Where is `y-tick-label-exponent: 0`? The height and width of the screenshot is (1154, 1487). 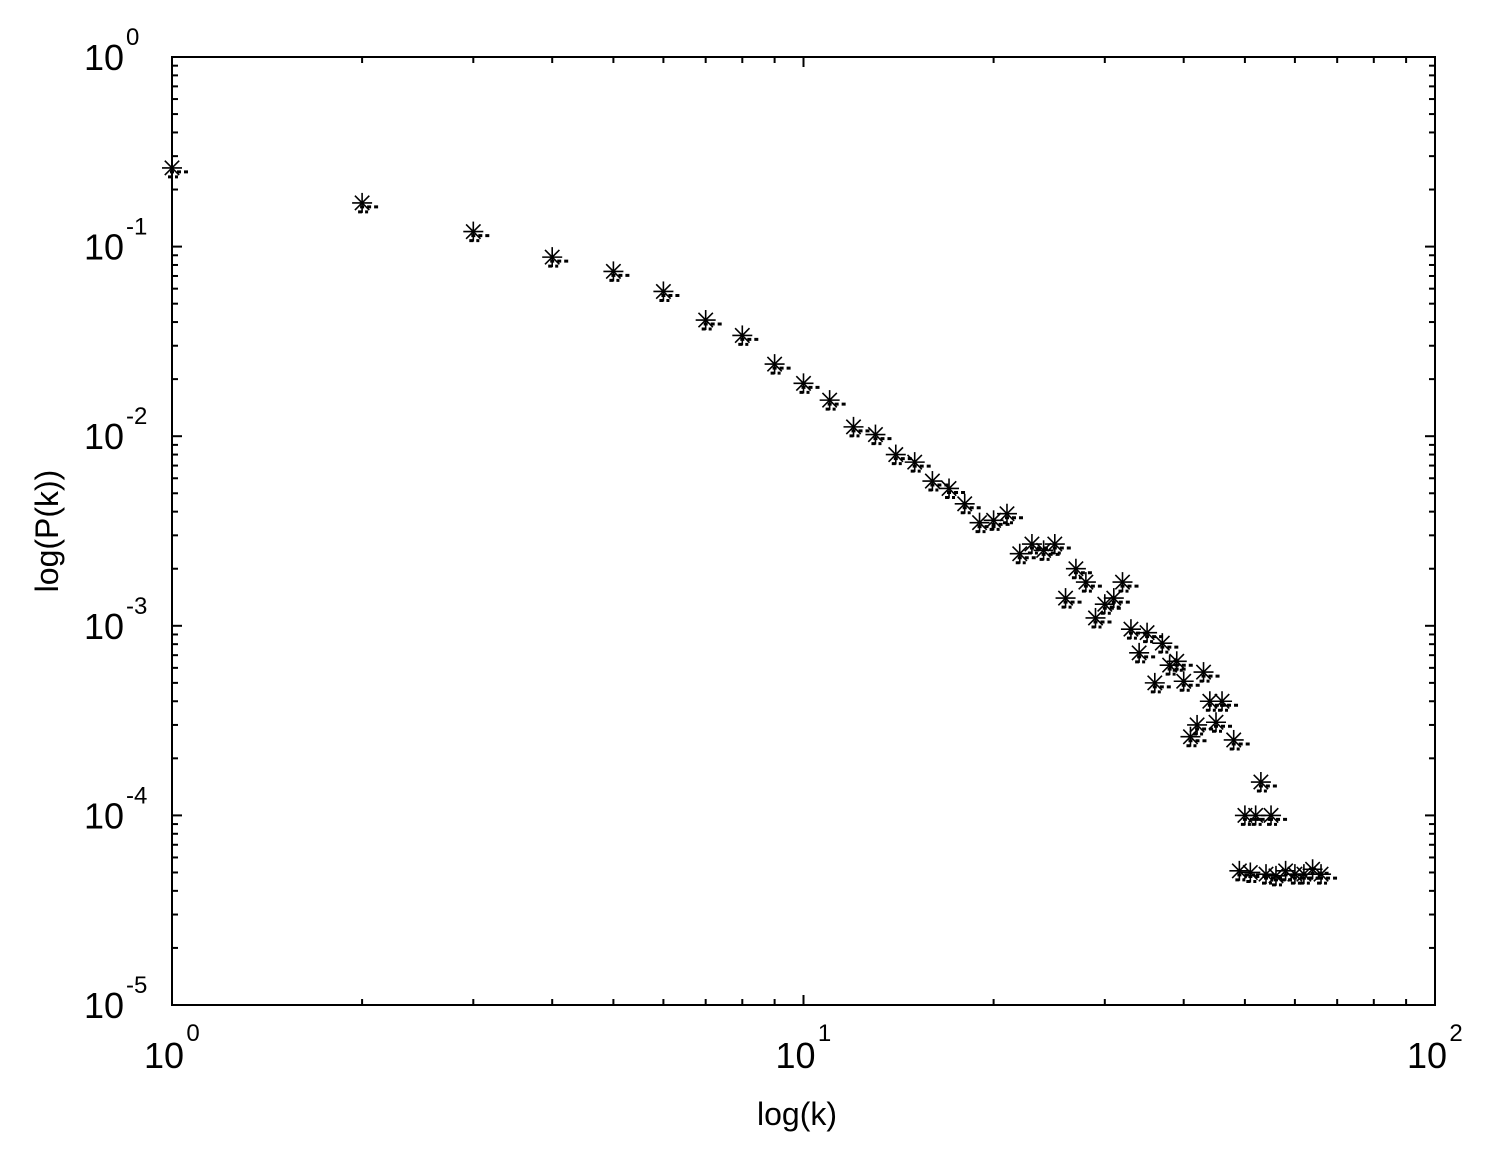 y-tick-label-exponent: 0 is located at coordinates (132, 37).